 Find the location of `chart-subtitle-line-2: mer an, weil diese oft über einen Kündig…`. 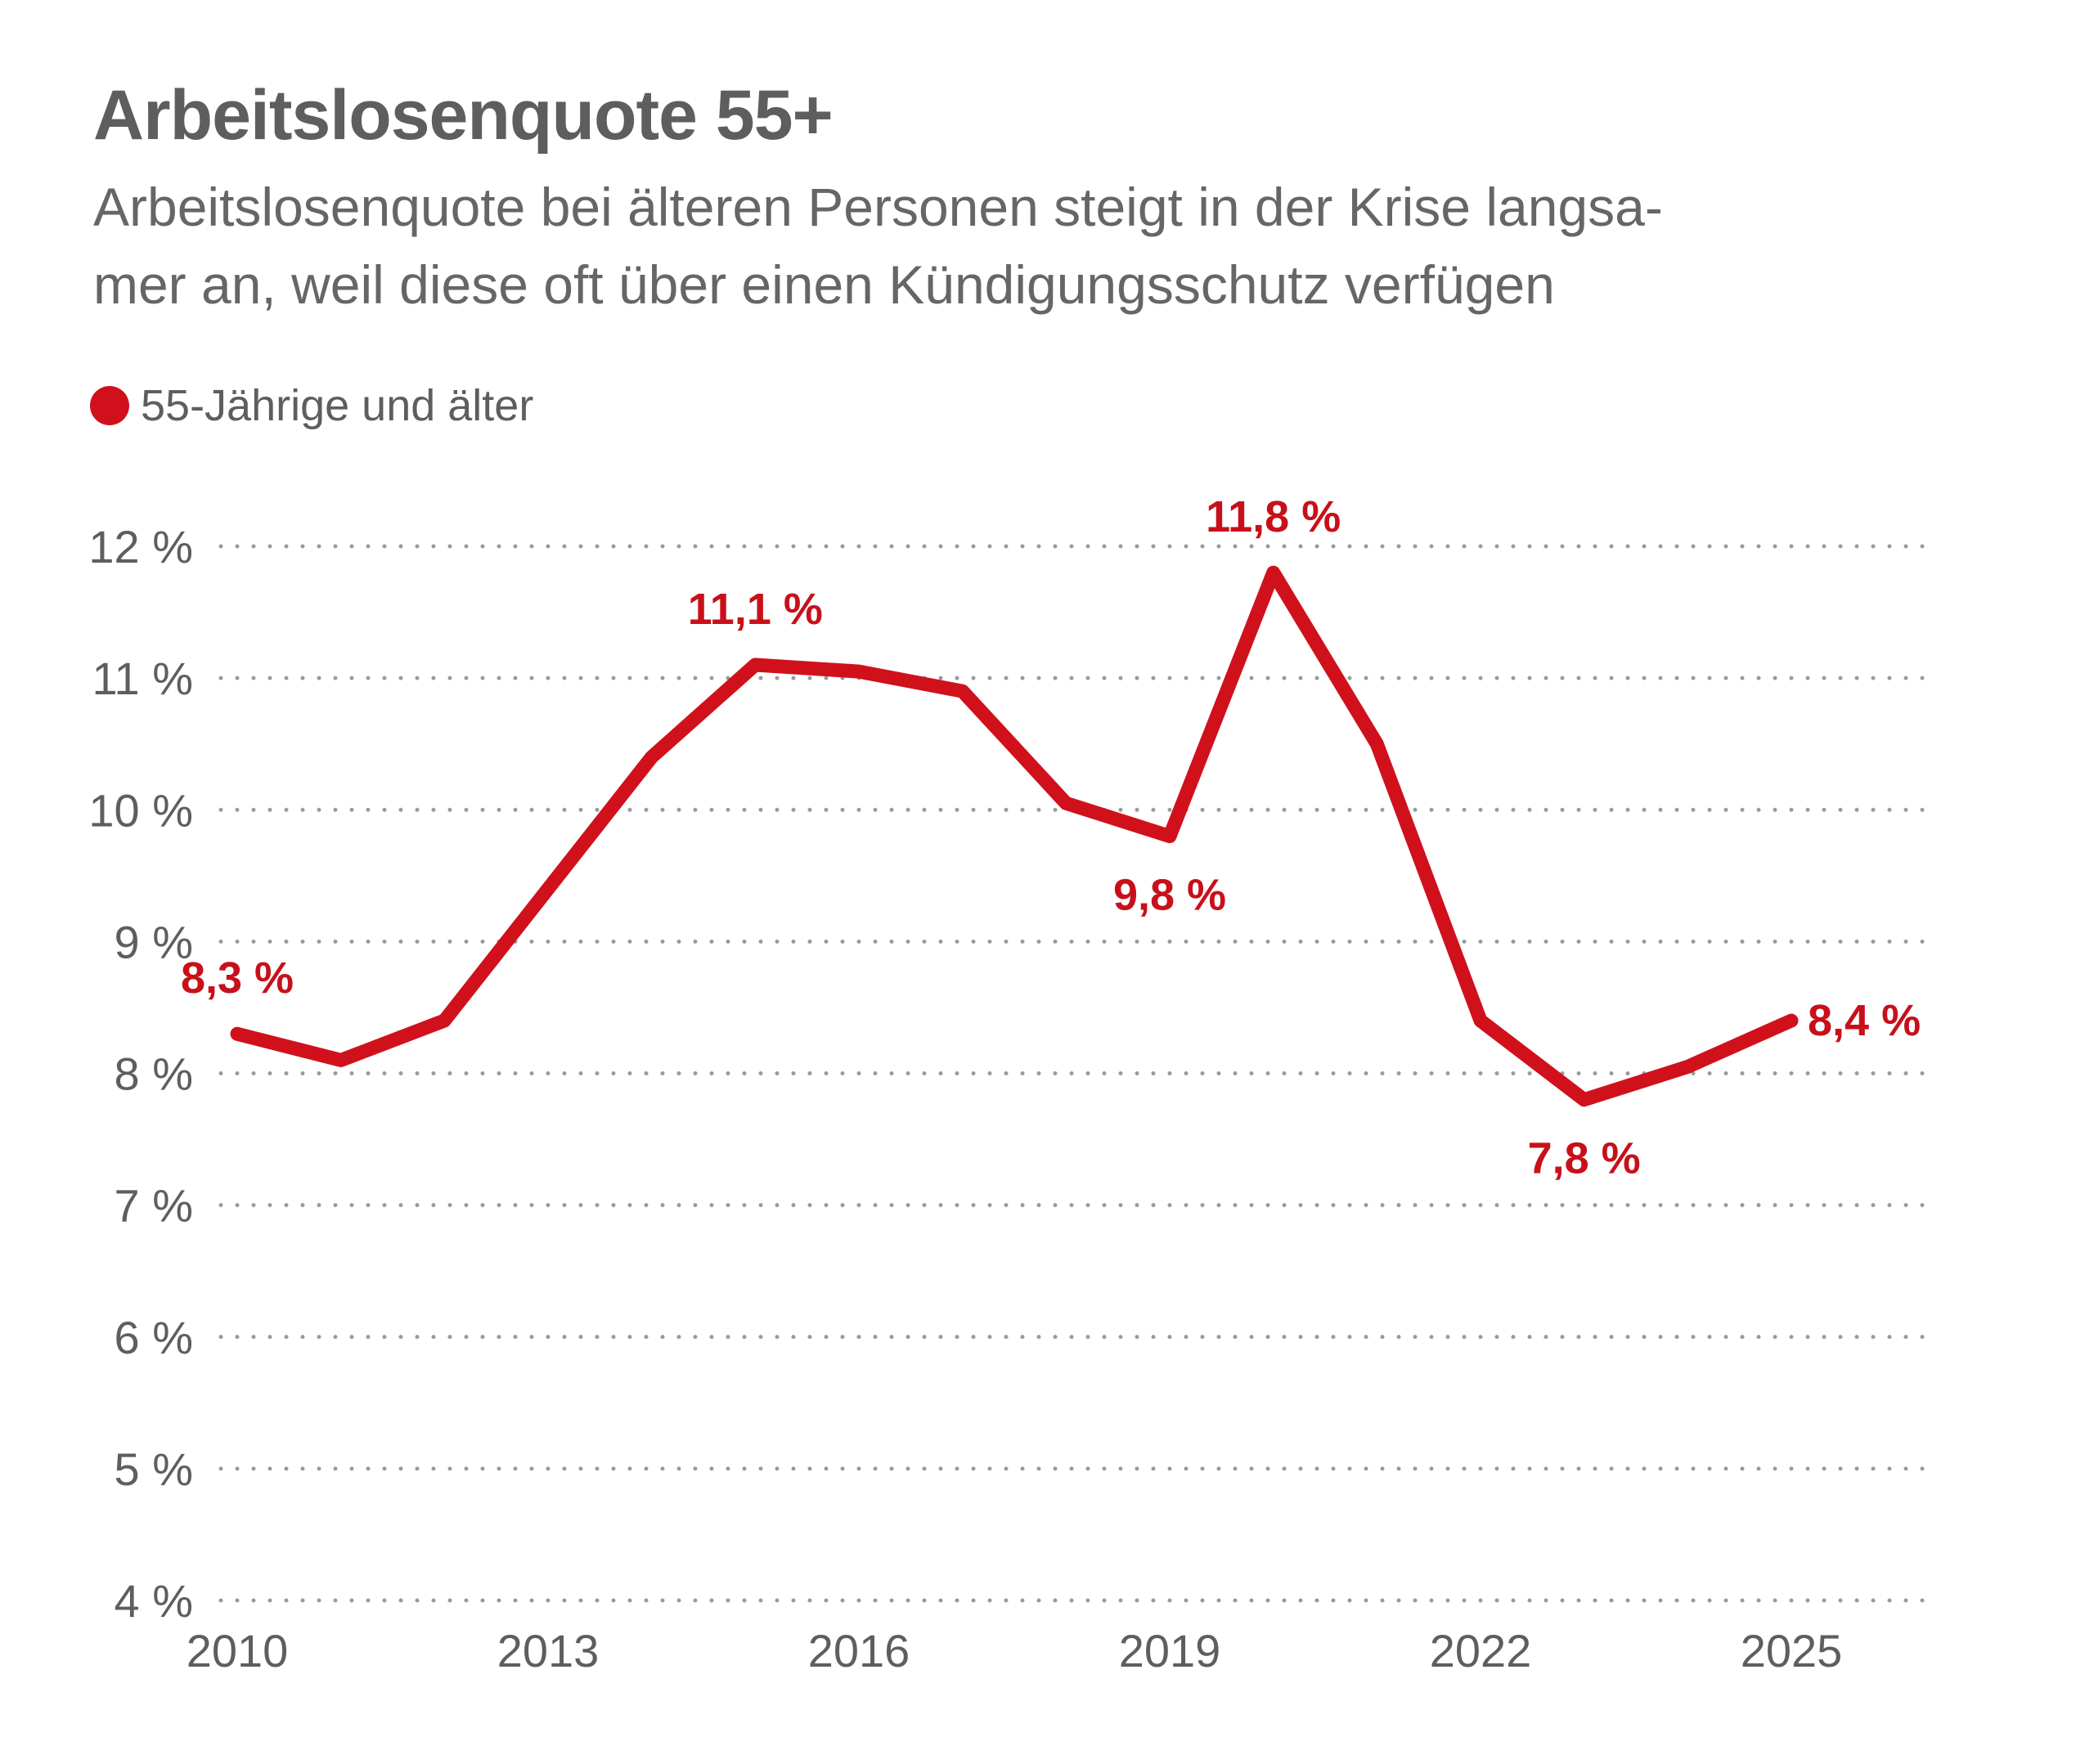

chart-subtitle-line-2: mer an, weil diese oft über einen Kündig… is located at coordinates (824, 284).